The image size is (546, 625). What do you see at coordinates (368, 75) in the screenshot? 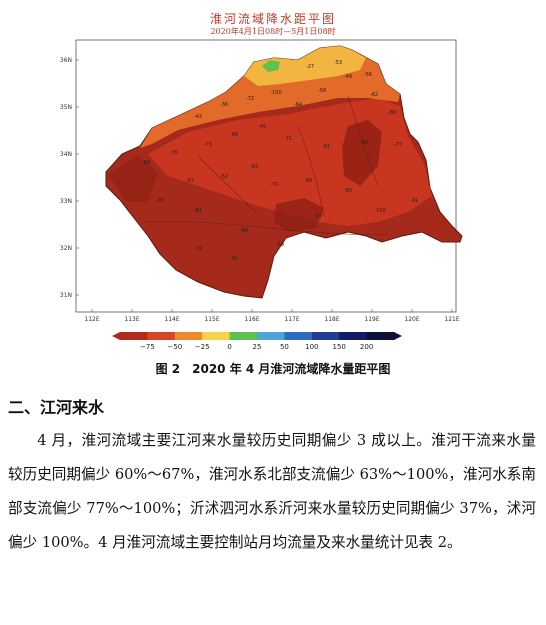
I see `station-value: -56` at bounding box center [368, 75].